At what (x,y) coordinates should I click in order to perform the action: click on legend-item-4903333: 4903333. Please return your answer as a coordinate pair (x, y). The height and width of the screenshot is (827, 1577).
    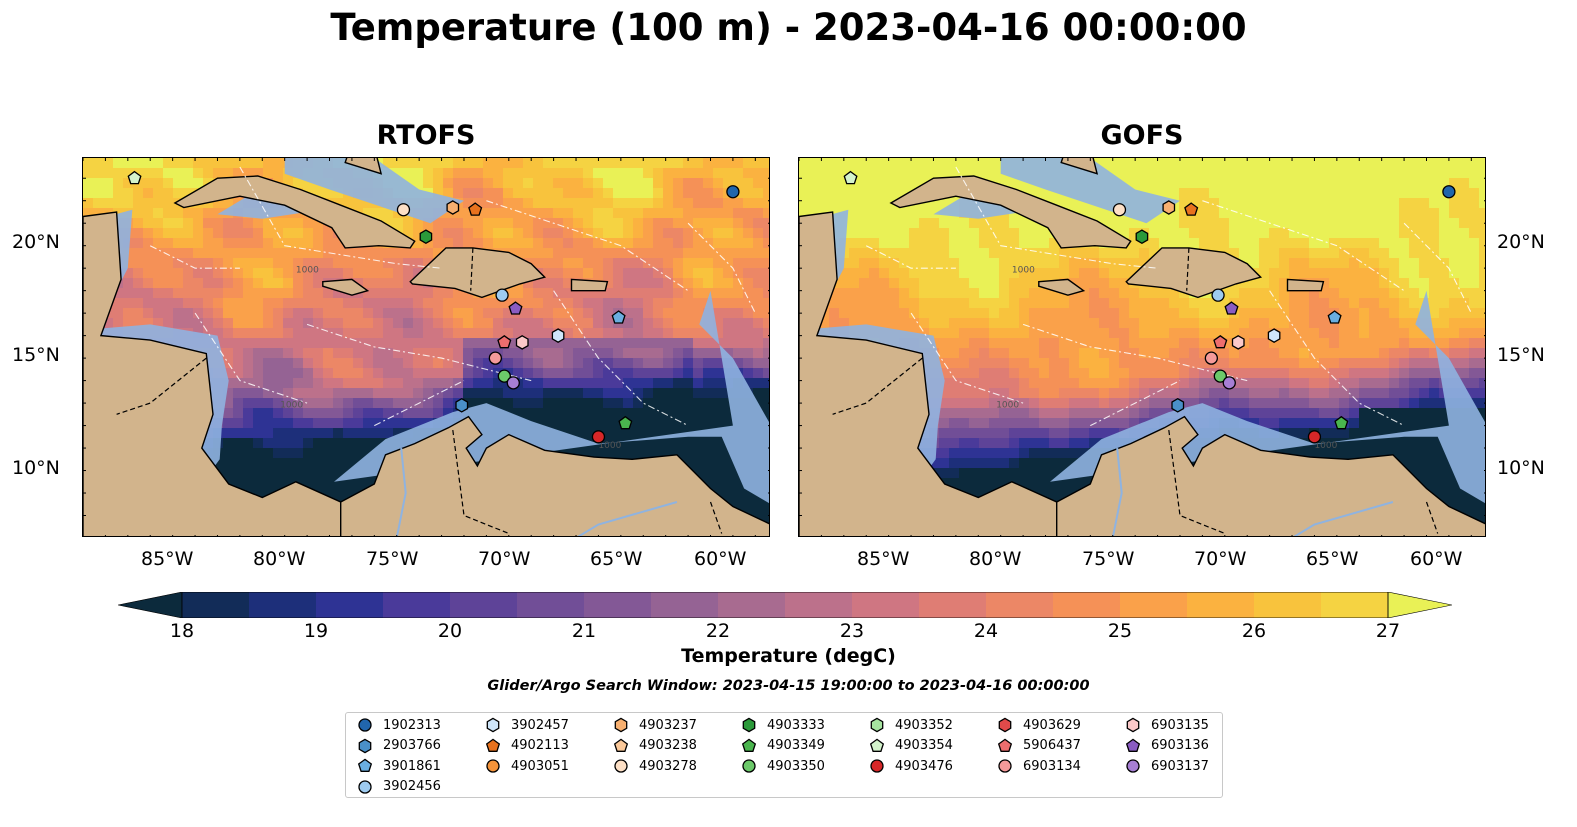
    Looking at the image, I should click on (782, 725).